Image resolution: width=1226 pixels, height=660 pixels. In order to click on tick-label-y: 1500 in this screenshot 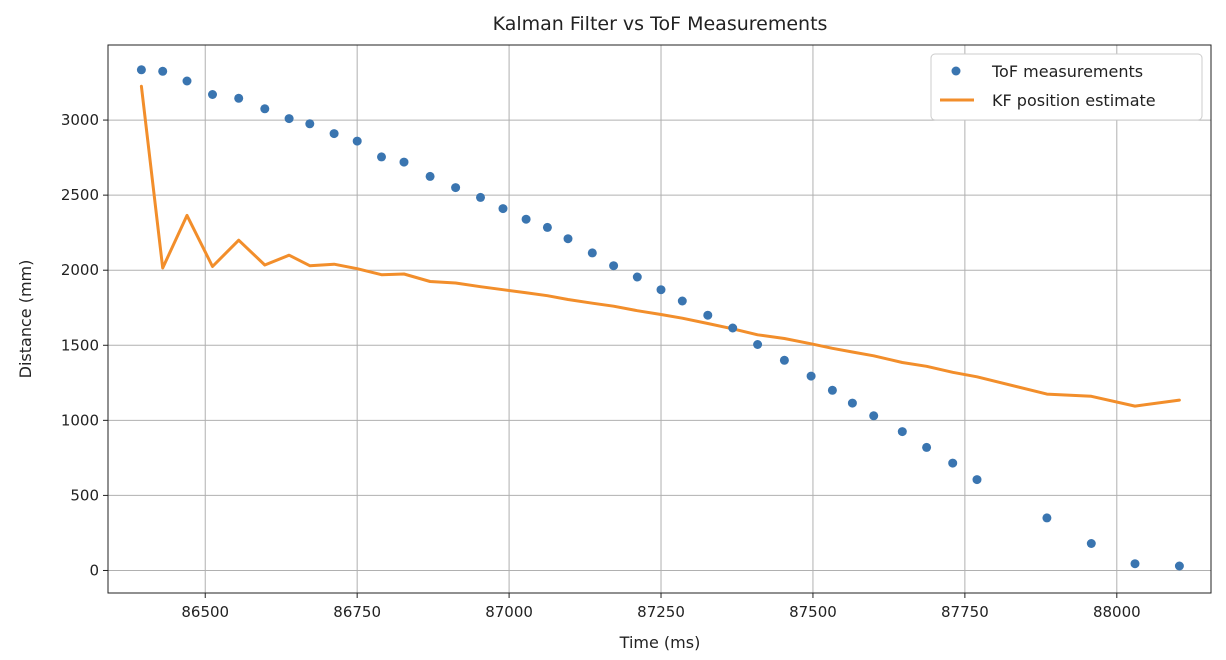, I will do `click(80, 345)`.